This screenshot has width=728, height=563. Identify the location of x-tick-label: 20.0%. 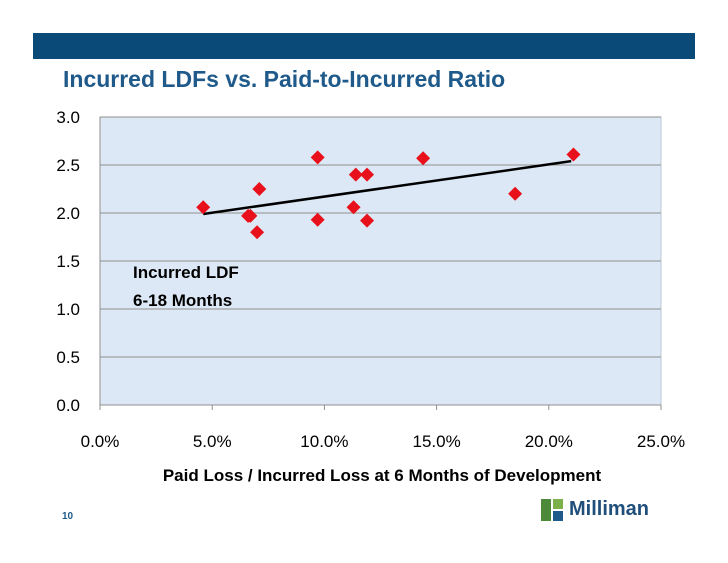
(549, 441).